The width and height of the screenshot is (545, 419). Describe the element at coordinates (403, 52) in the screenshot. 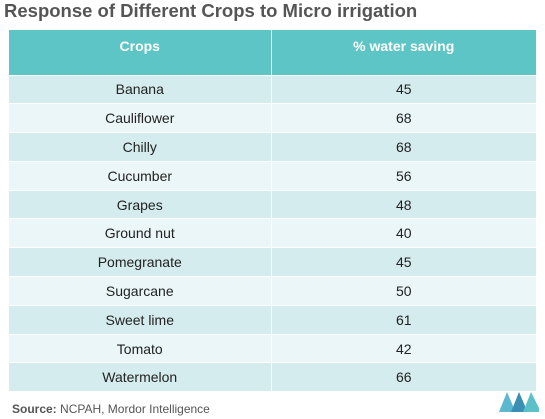

I see `column-header-water-saving: % water saving` at that location.